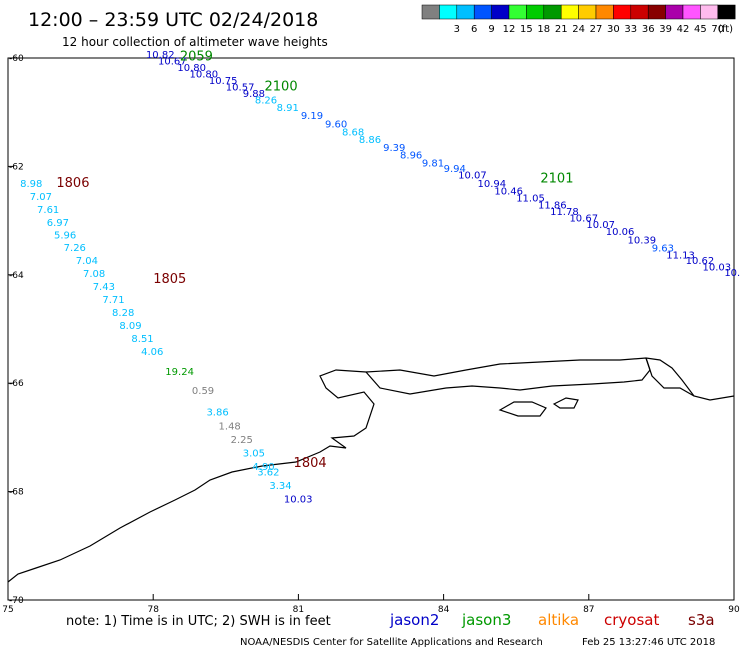 This screenshot has width=740, height=650. What do you see at coordinates (411, 155) in the screenshot?
I see `wave-height-label: 8.96` at bounding box center [411, 155].